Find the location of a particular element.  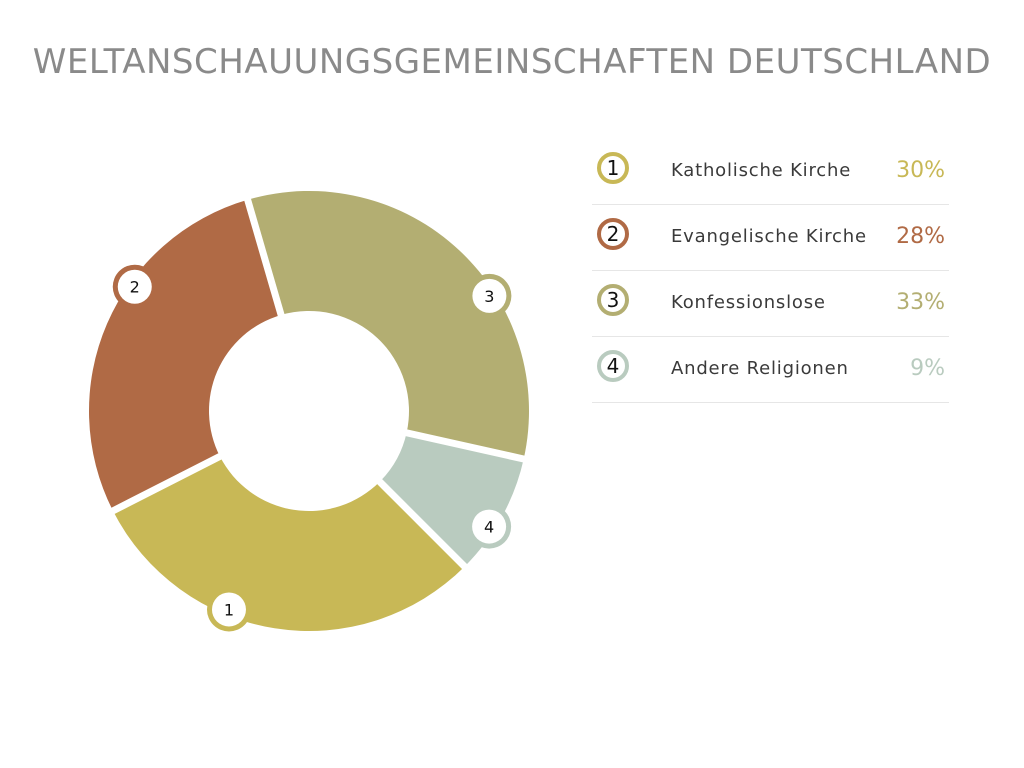

legend-value: 33% is located at coordinates (920, 302).